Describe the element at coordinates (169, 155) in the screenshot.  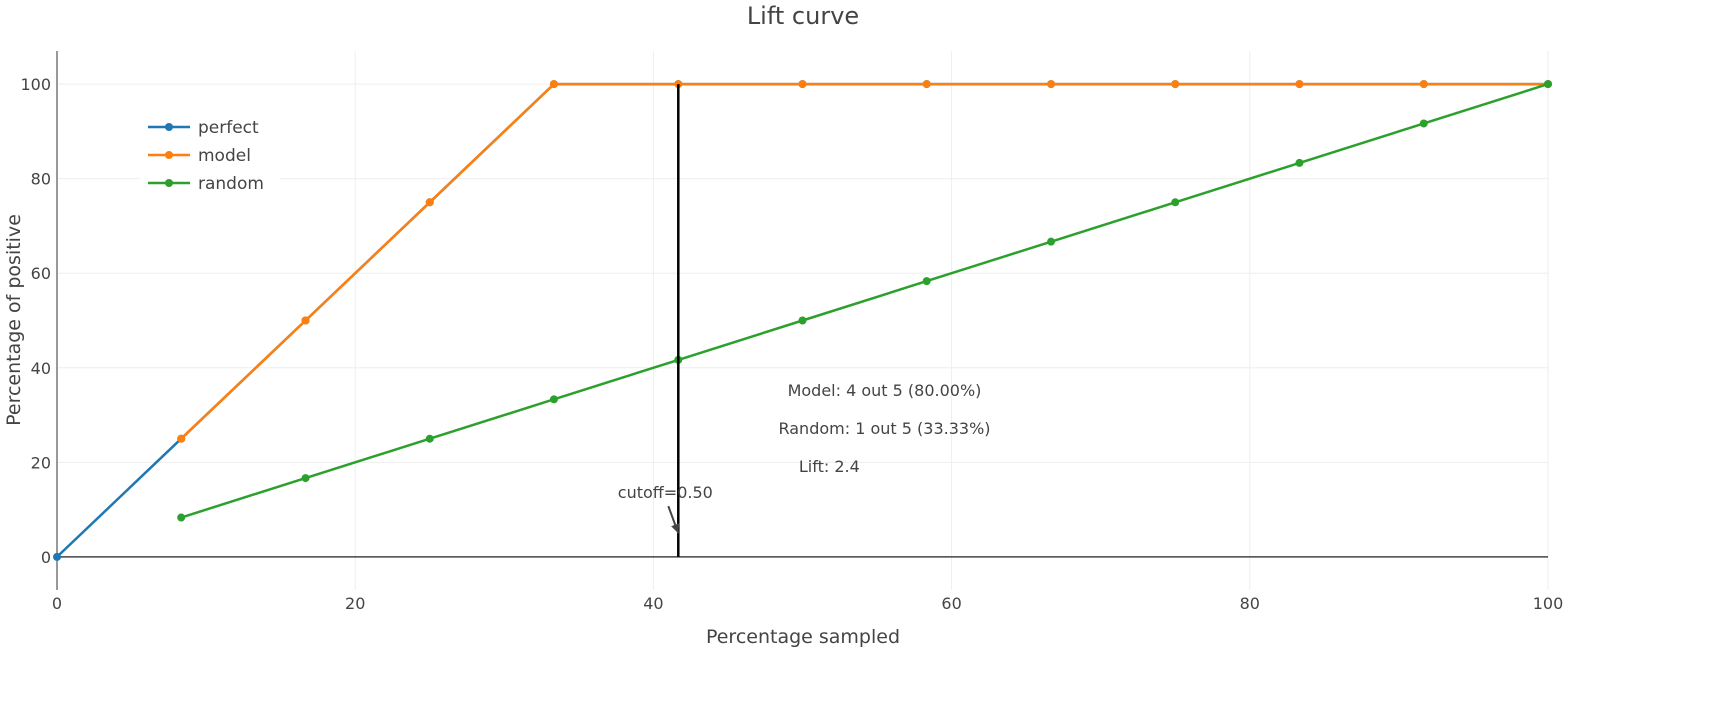
I see `legend-marker-model` at that location.